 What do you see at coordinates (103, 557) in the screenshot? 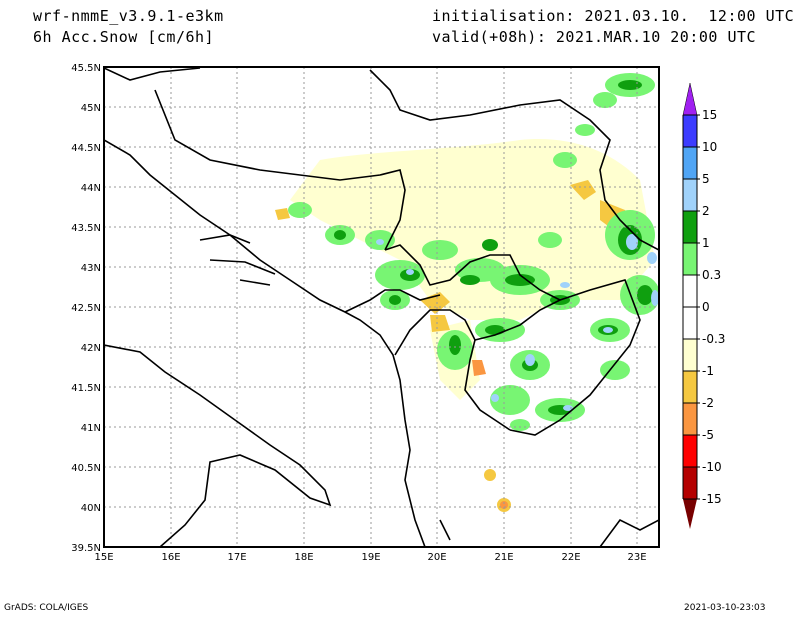
I see `lon-label: 15E` at bounding box center [103, 557].